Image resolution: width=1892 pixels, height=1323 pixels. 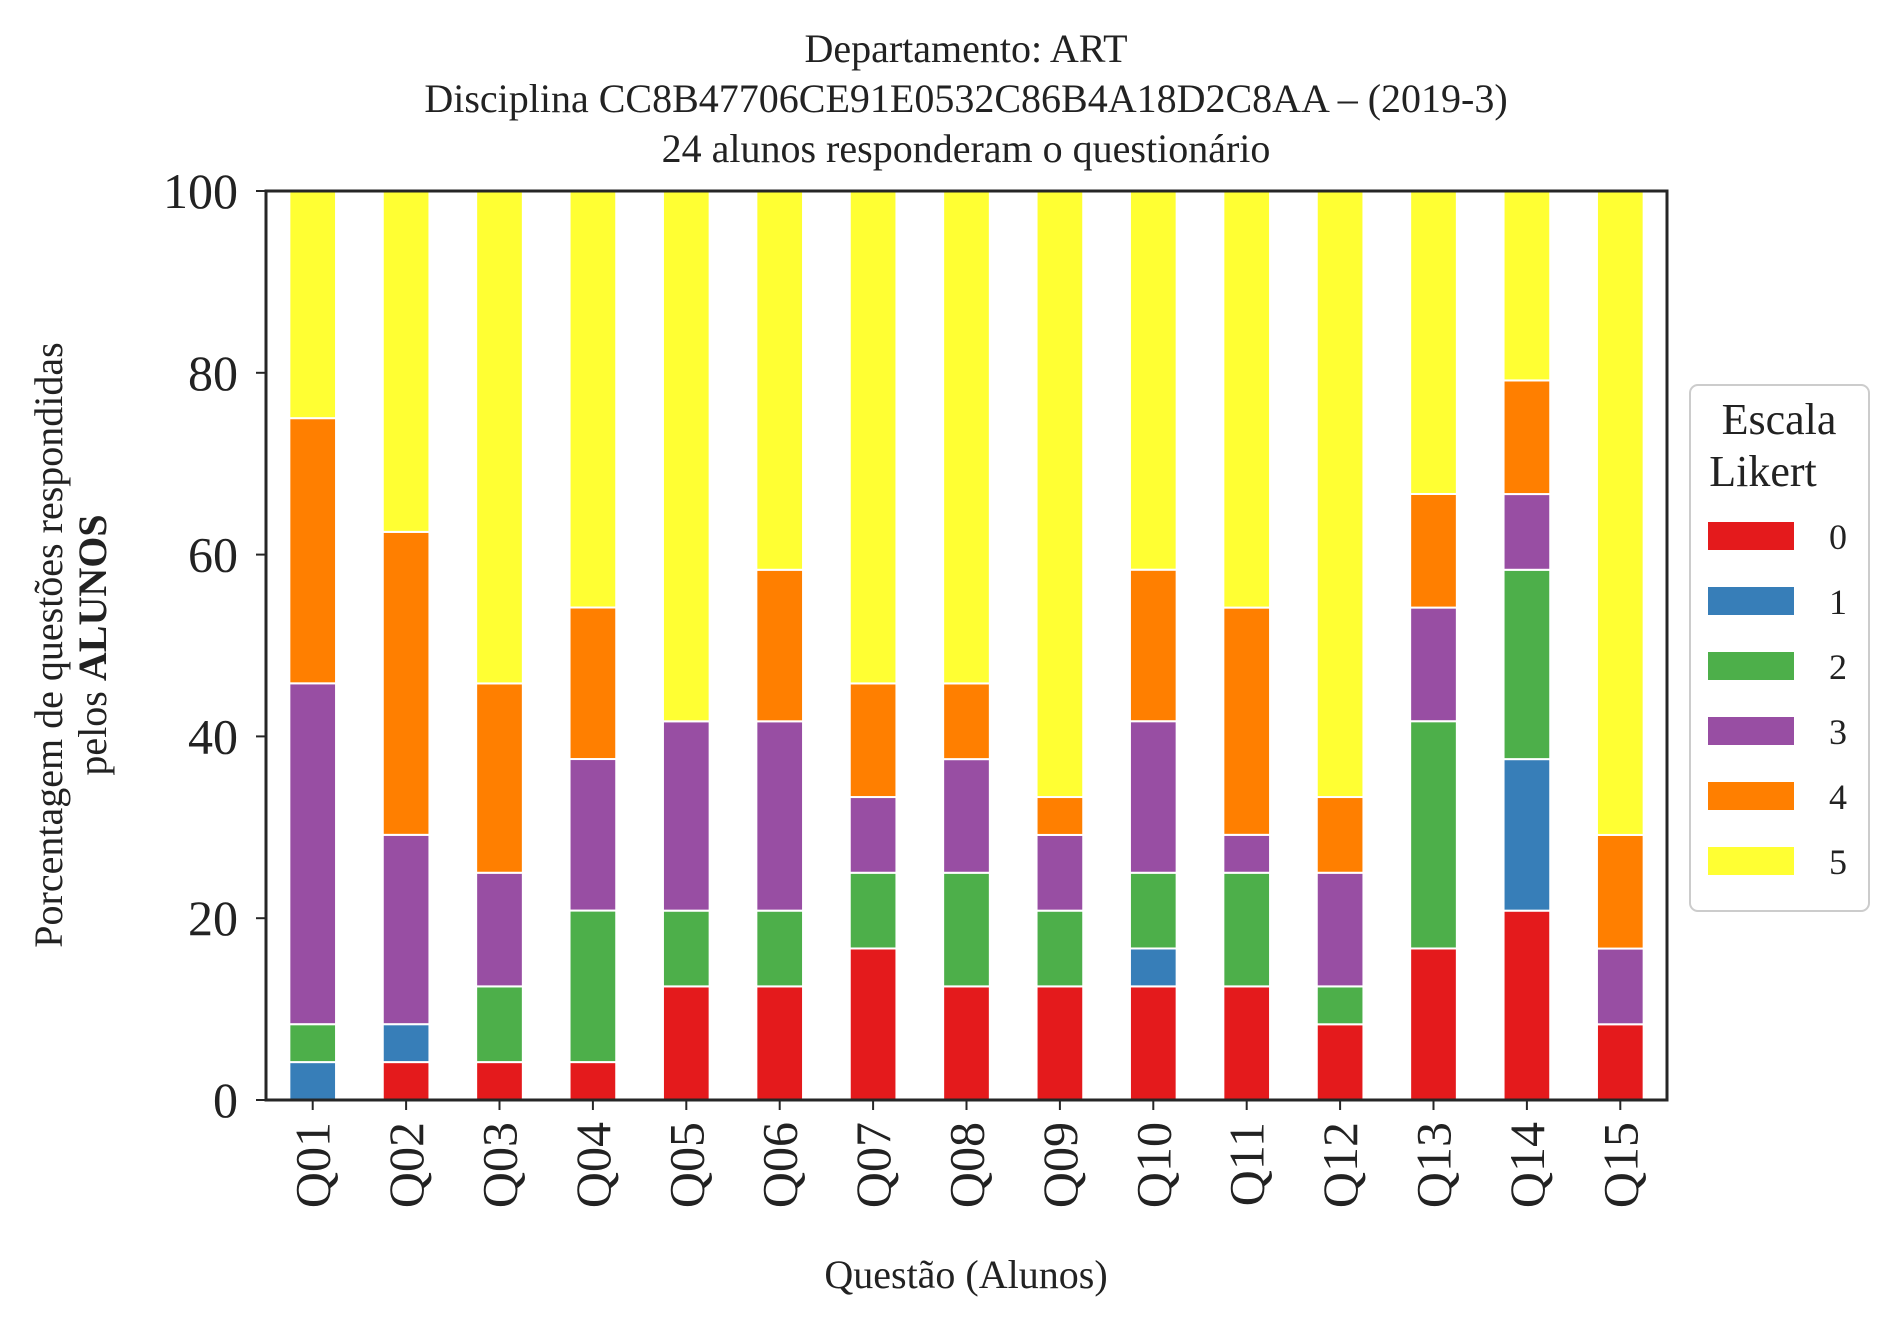 I want to click on y-axis-label-line-2: pelos ALUNOS, so click(x=92, y=644).